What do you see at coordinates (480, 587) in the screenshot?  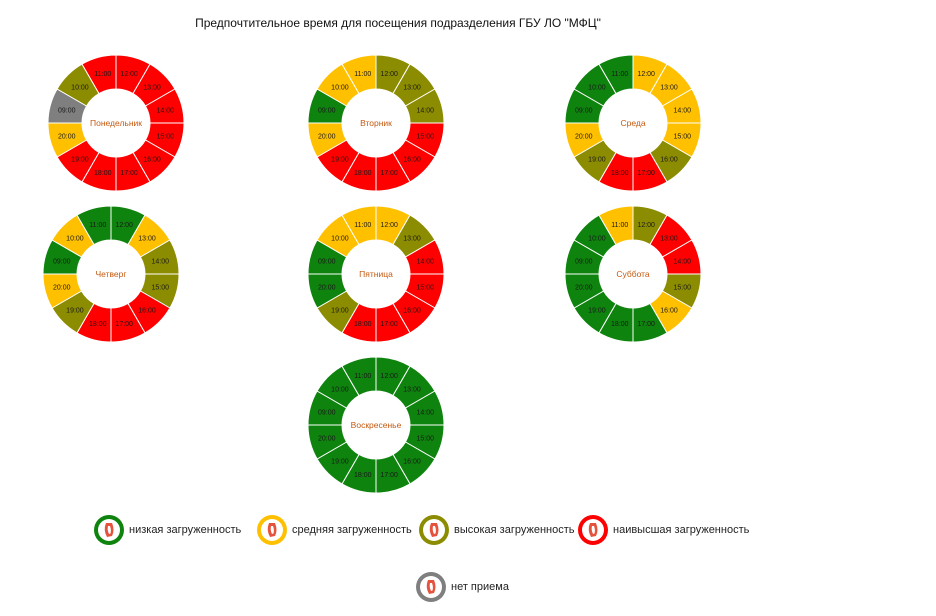 I see `legend-label: нет приема` at bounding box center [480, 587].